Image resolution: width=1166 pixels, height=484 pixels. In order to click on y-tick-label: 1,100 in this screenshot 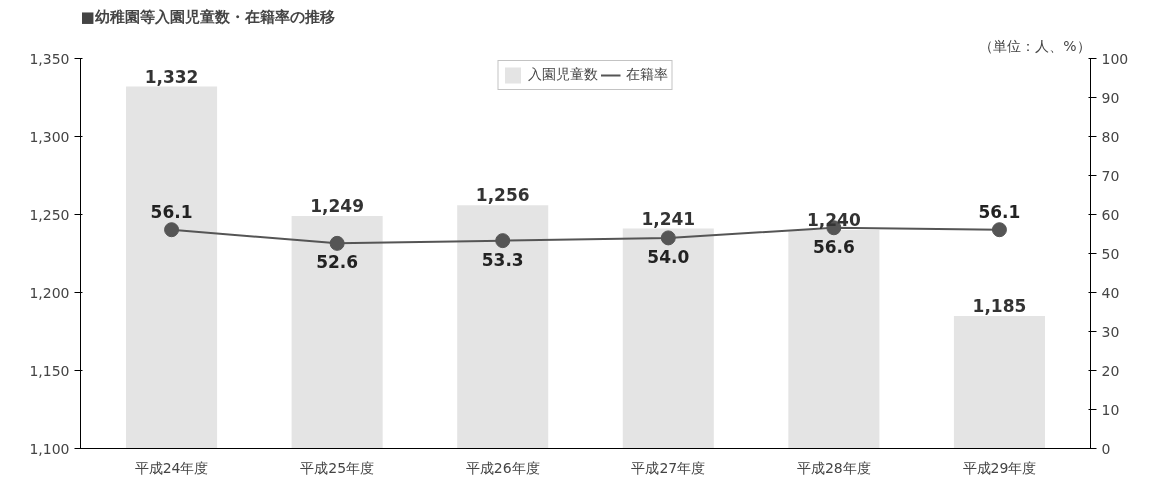, I will do `click(49, 448)`.